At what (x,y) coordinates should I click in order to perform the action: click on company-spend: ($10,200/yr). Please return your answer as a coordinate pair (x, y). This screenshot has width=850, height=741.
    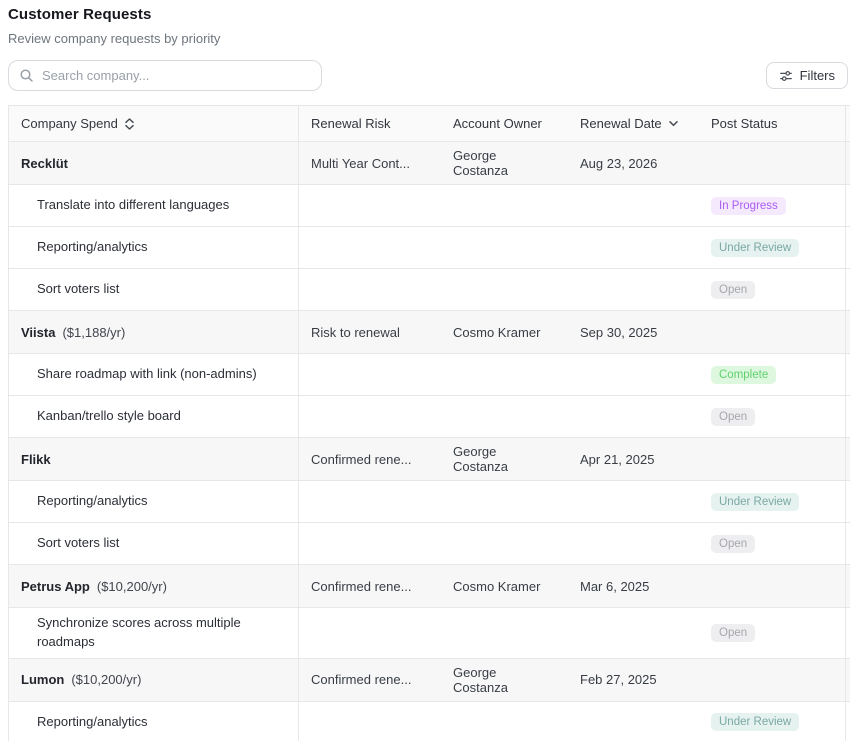
    Looking at the image, I should click on (131, 586).